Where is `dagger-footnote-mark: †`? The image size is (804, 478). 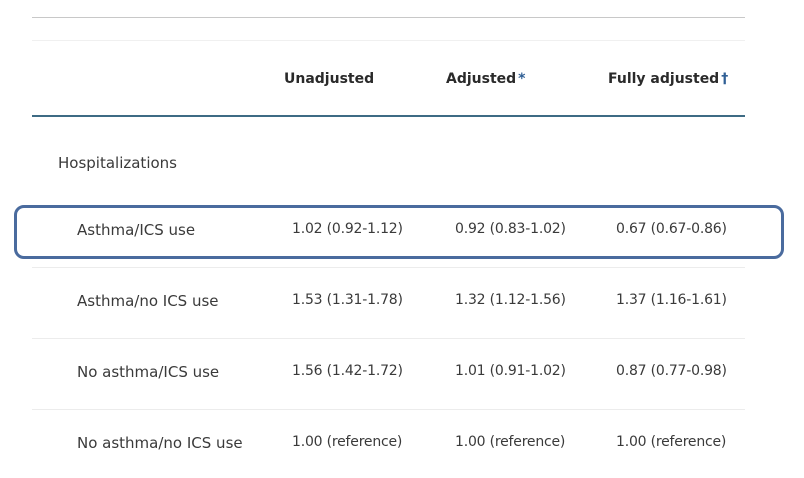 dagger-footnote-mark: † is located at coordinates (725, 79).